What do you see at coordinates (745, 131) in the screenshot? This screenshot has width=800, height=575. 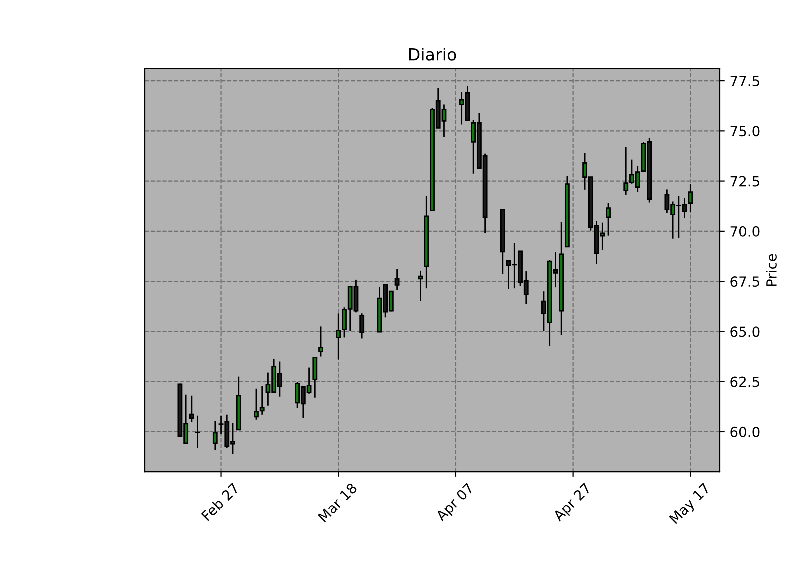 I see `y-tick-label: 75.0` at bounding box center [745, 131].